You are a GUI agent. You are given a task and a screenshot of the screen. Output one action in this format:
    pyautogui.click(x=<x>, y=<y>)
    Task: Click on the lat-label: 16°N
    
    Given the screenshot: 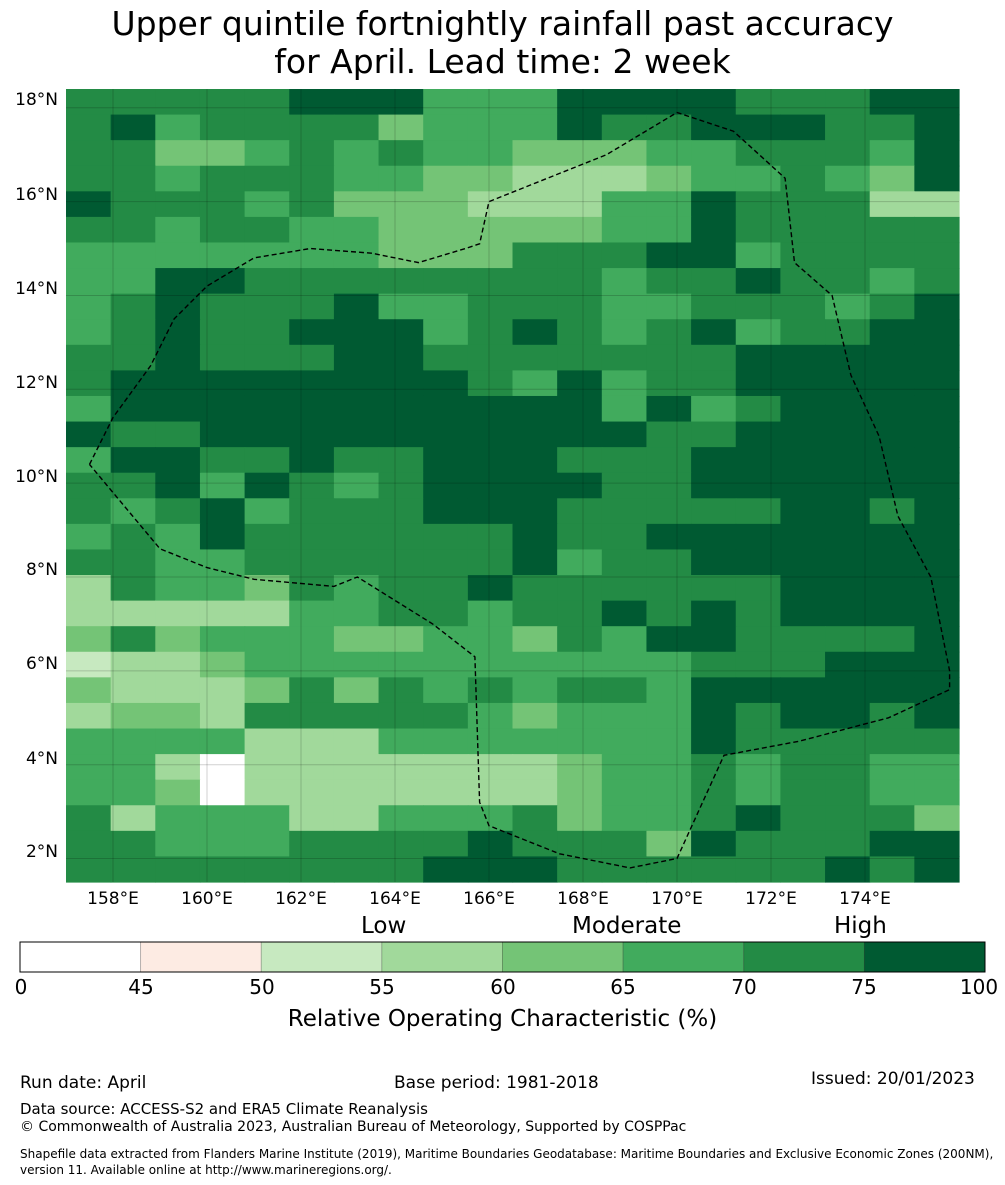 What is the action you would take?
    pyautogui.click(x=36, y=195)
    